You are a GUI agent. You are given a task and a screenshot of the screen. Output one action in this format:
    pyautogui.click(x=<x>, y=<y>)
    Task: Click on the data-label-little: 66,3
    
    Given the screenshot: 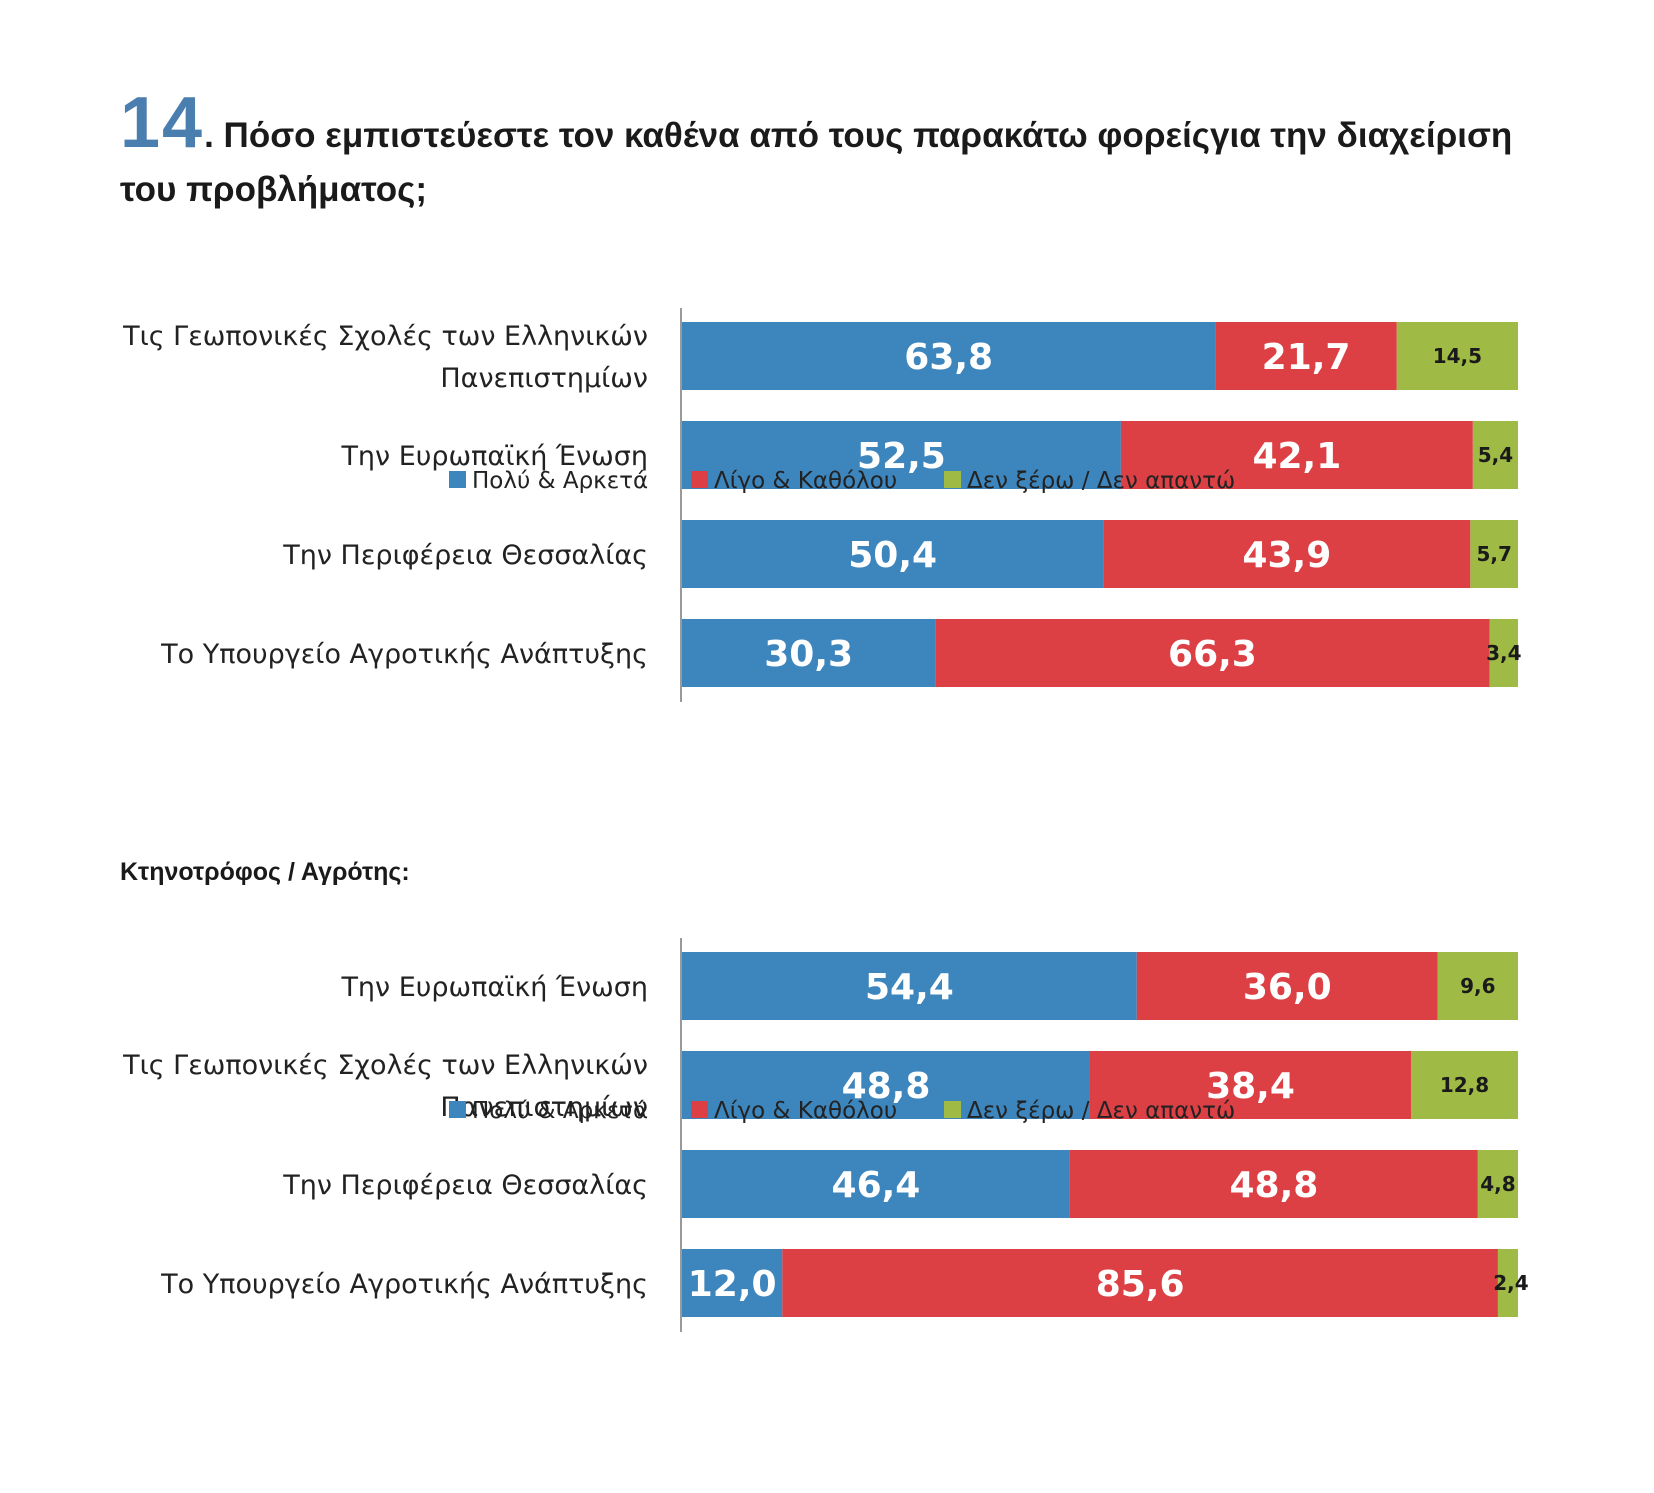 What is the action you would take?
    pyautogui.click(x=1212, y=654)
    